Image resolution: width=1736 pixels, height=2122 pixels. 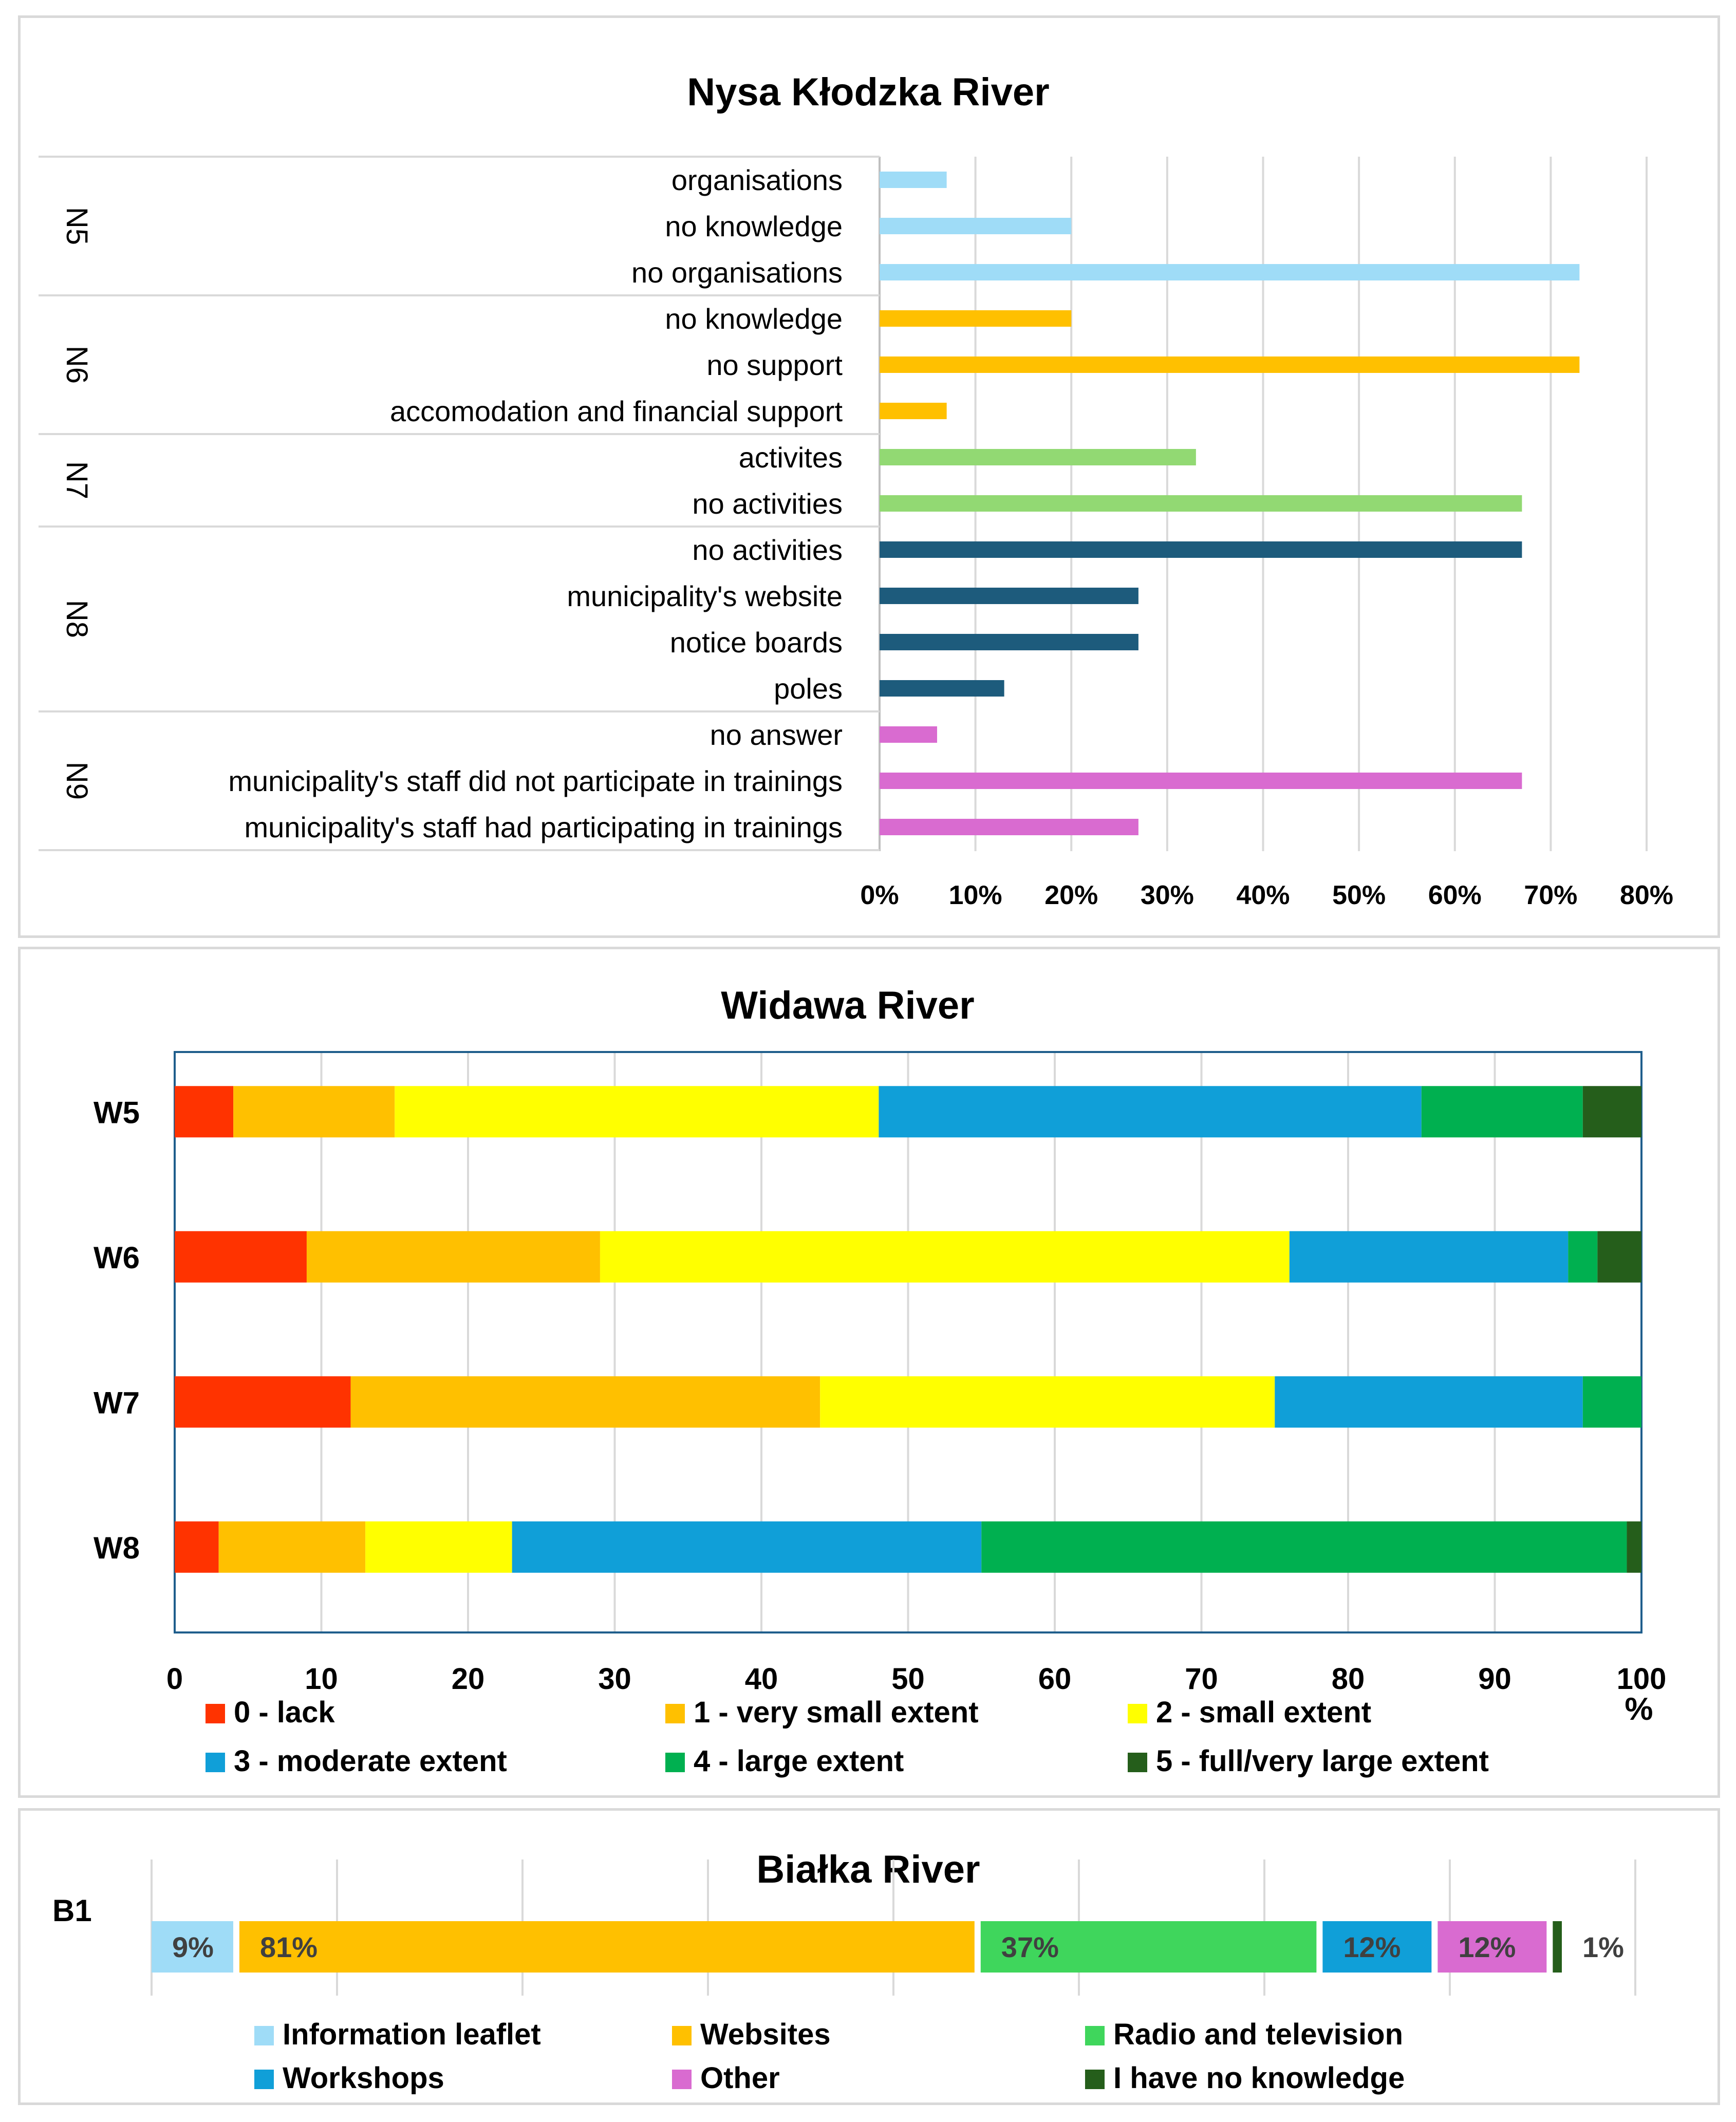 What do you see at coordinates (1634, 1547) in the screenshot?
I see `bar-segment-w8-5-full-very-large-extent` at bounding box center [1634, 1547].